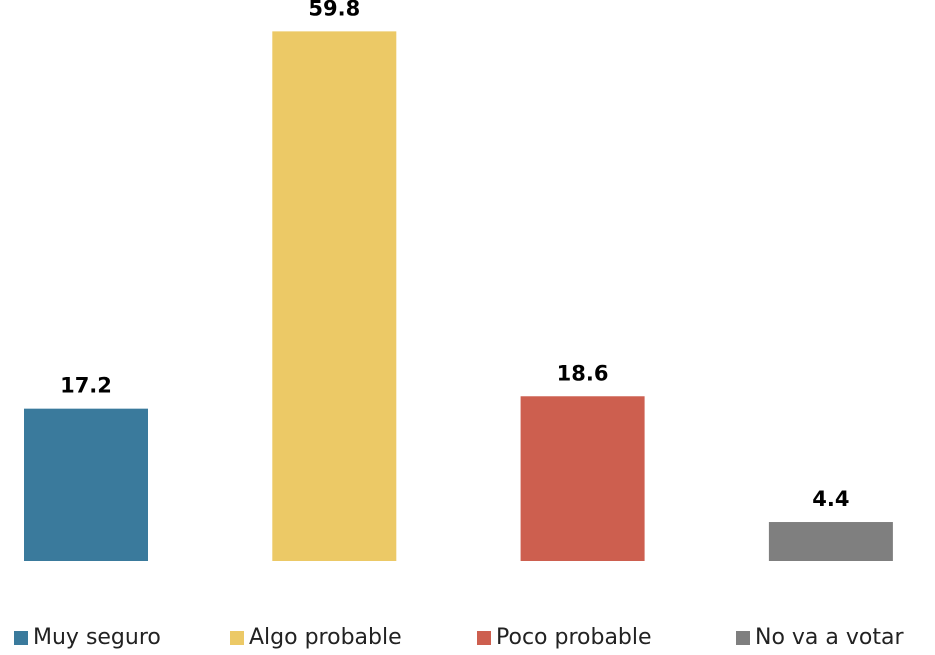 This screenshot has width=935, height=655. What do you see at coordinates (583, 373) in the screenshot?
I see `data-label: 18.6` at bounding box center [583, 373].